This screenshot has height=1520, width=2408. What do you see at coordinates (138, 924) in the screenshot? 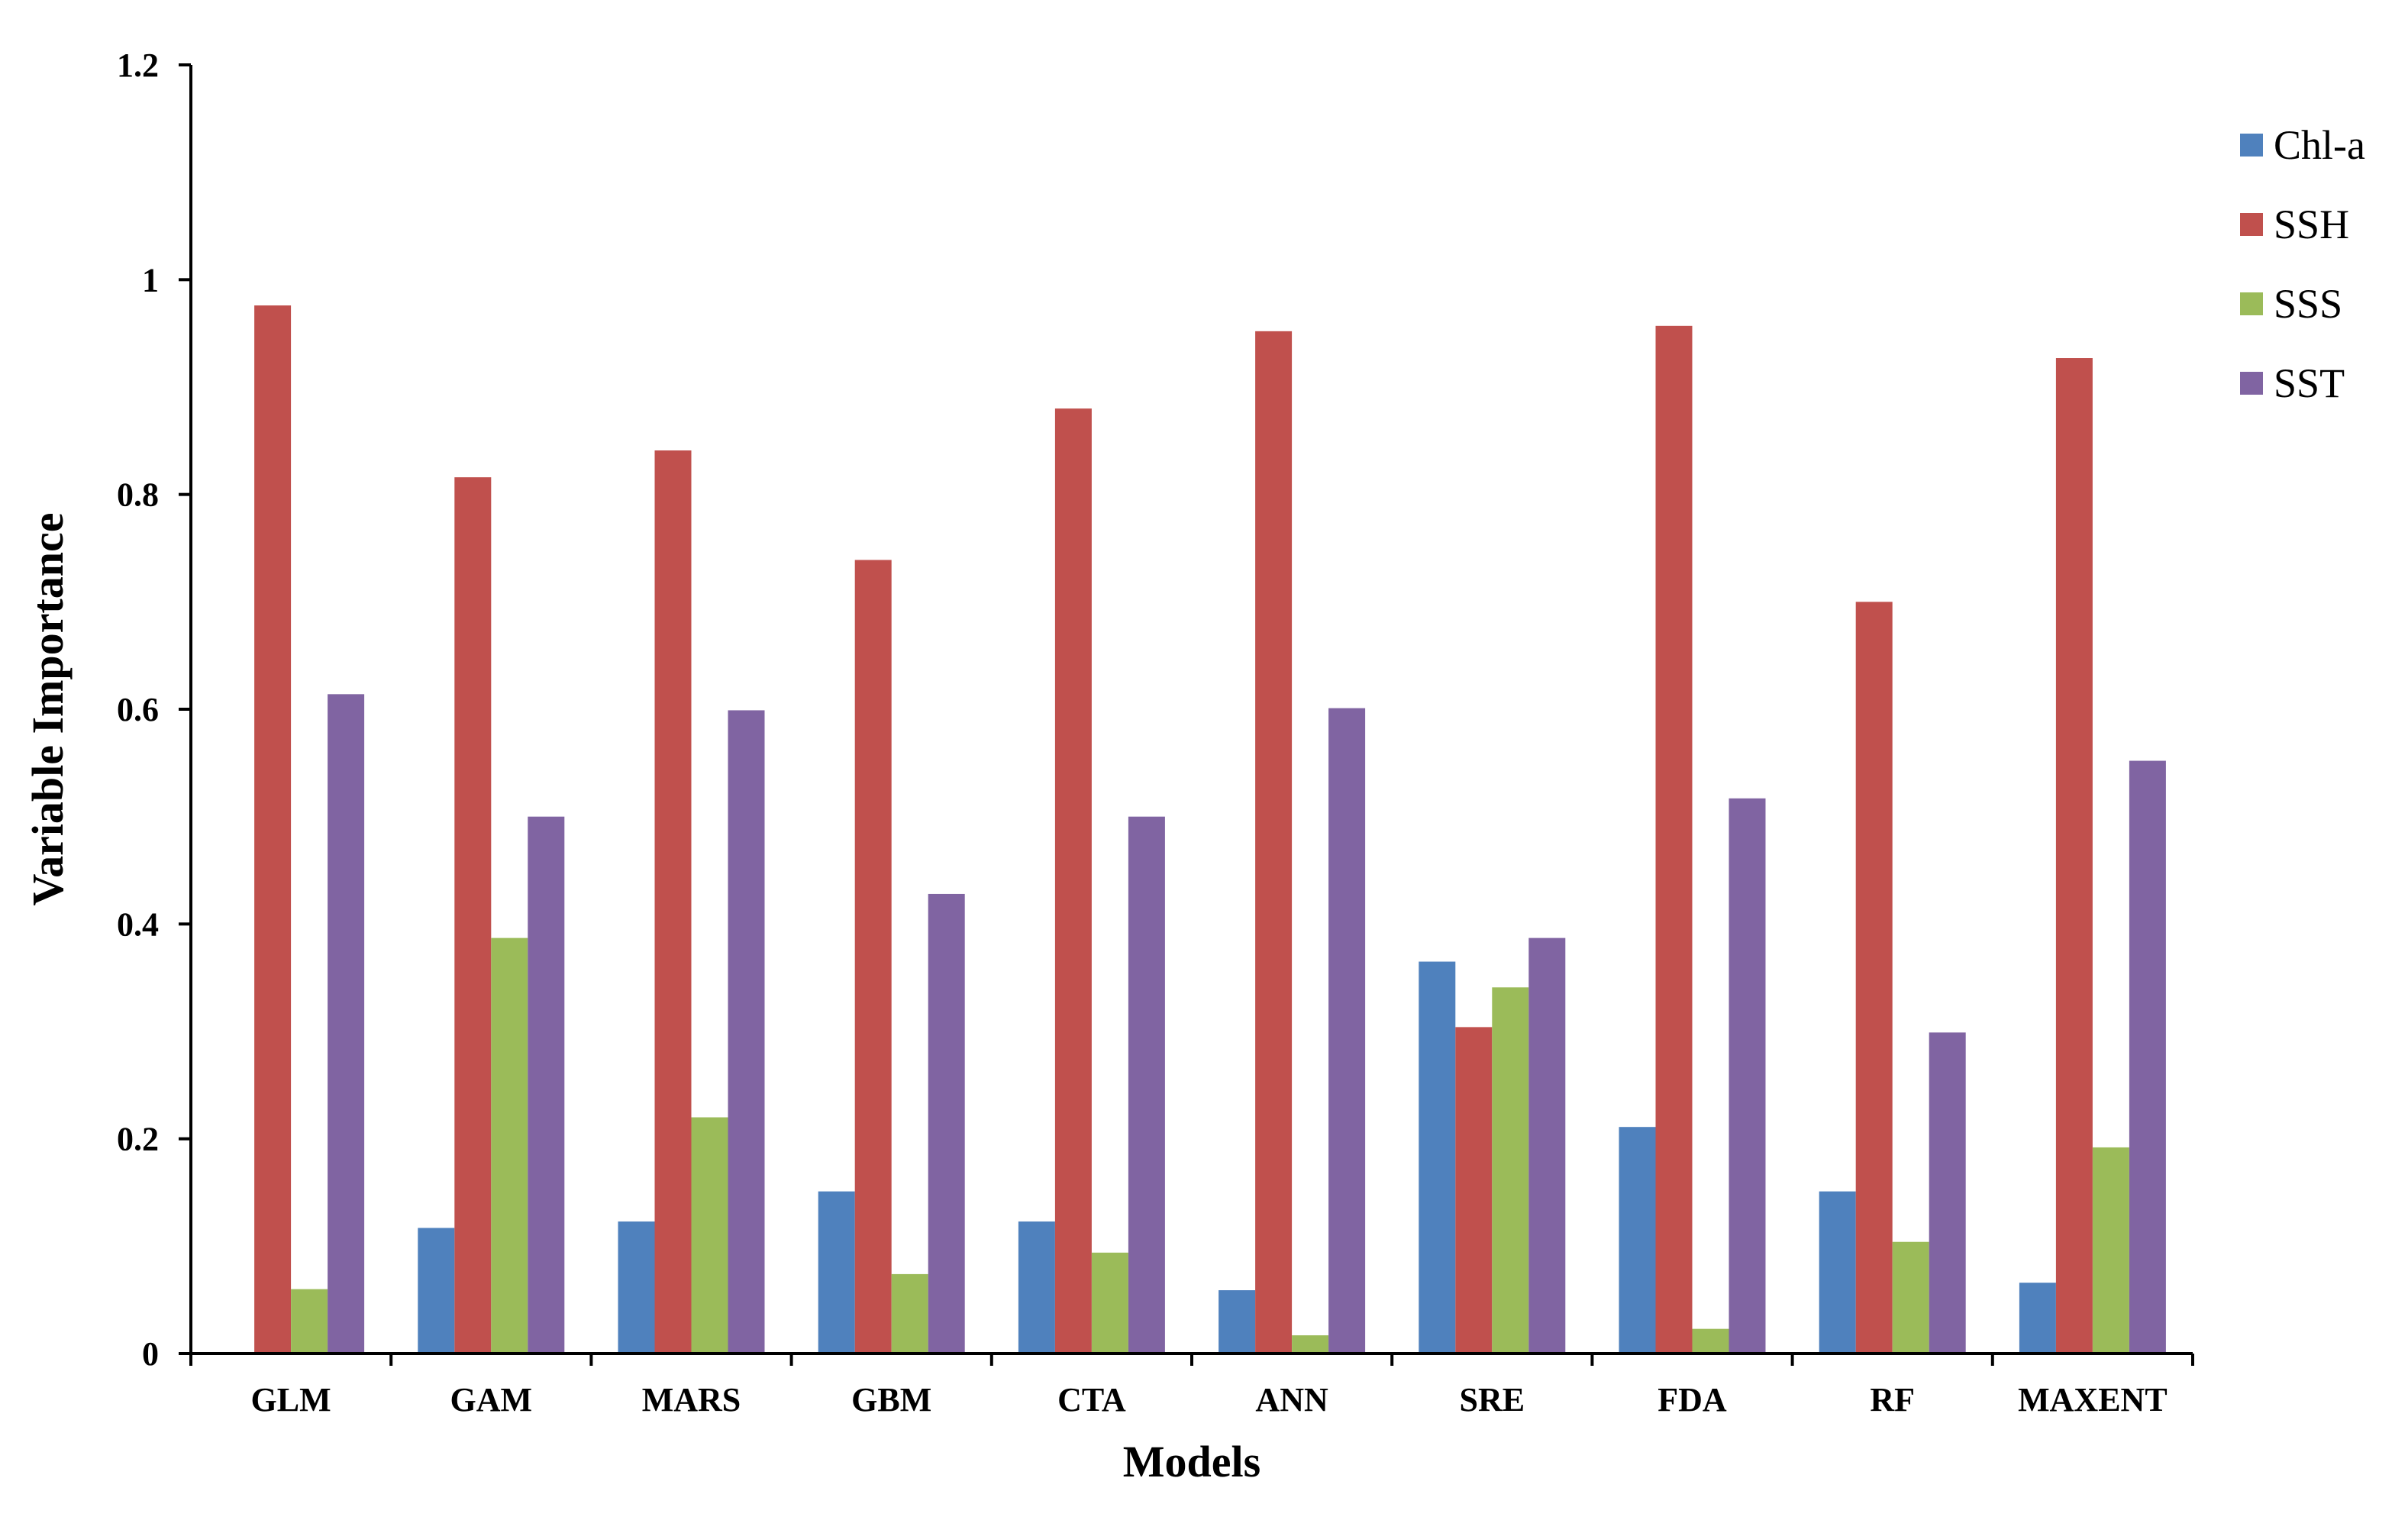
I see `y-tick-label: 0.4` at bounding box center [138, 924].